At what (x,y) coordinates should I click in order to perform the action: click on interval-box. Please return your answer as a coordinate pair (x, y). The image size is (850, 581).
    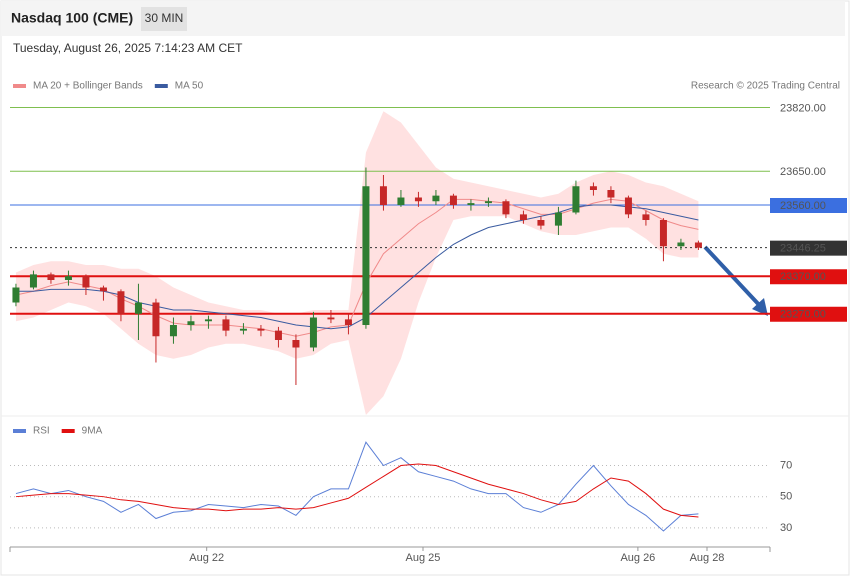
    Looking at the image, I should click on (164, 19).